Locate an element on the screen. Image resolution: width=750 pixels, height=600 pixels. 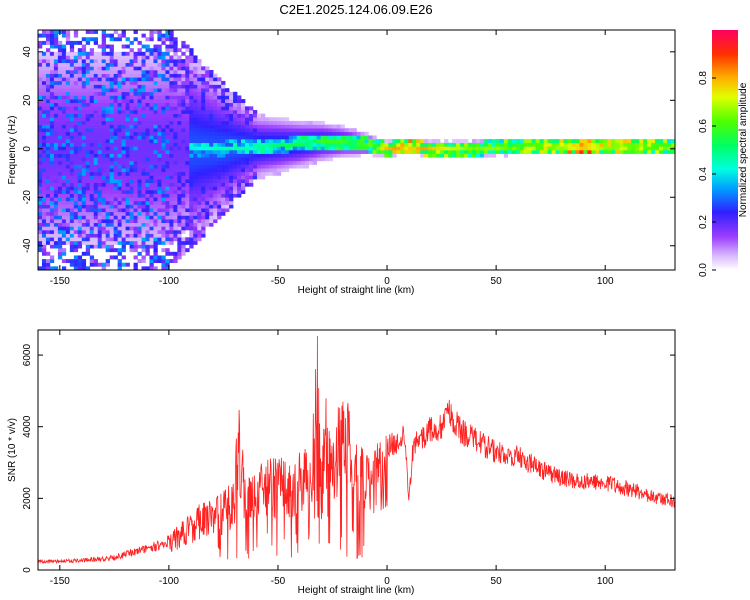
figure-title: C2E1.2025.124.06.09.E26 is located at coordinates (355, 9).